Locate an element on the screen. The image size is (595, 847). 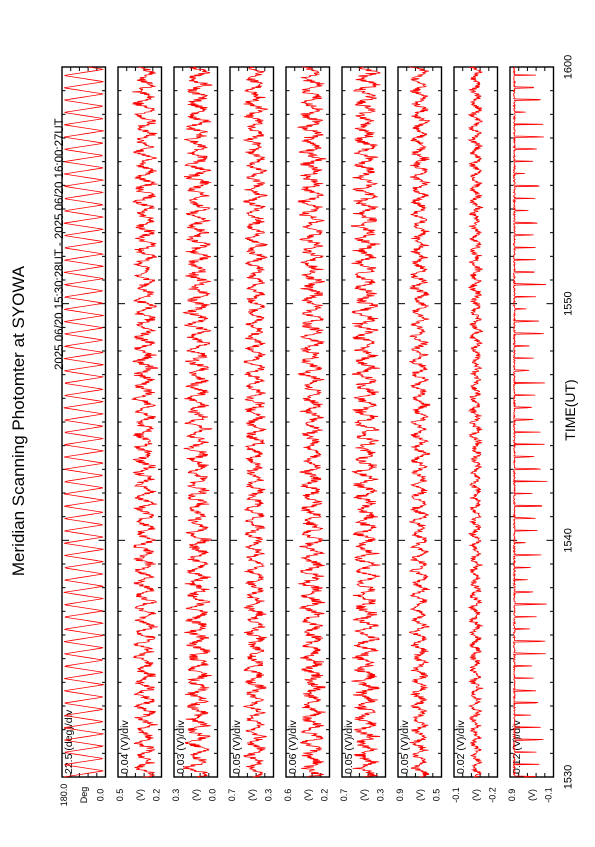
panel-ymax-label: 180.0 is located at coordinates (64, 795).